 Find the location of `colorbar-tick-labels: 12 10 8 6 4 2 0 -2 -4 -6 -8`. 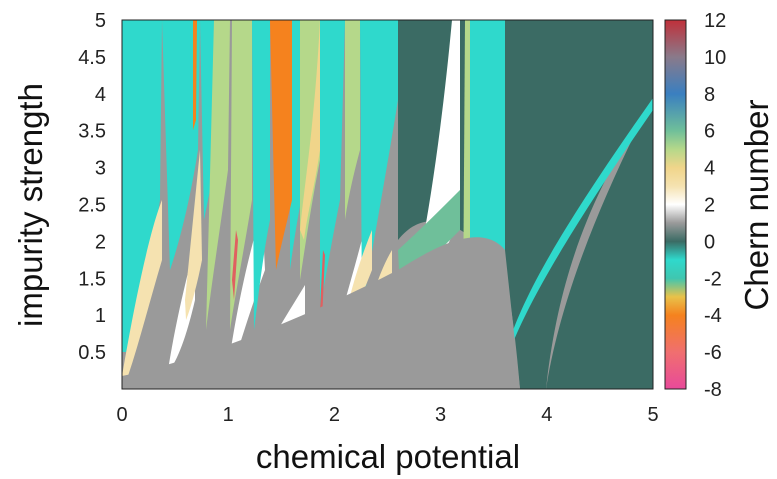

colorbar-tick-labels: 12 10 8 6 4 2 0 -2 -4 -6 -8 is located at coordinates (715, 205).